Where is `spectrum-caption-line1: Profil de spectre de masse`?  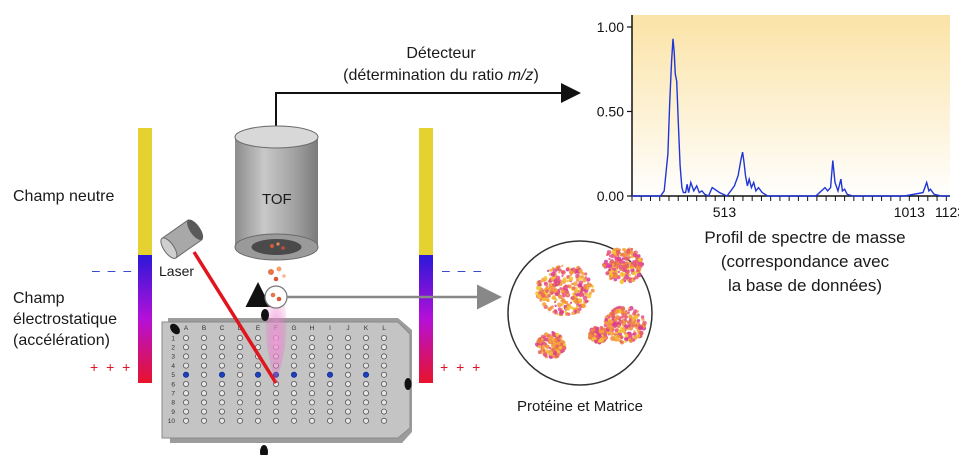
spectrum-caption-line1: Profil de spectre de masse is located at coordinates (805, 237).